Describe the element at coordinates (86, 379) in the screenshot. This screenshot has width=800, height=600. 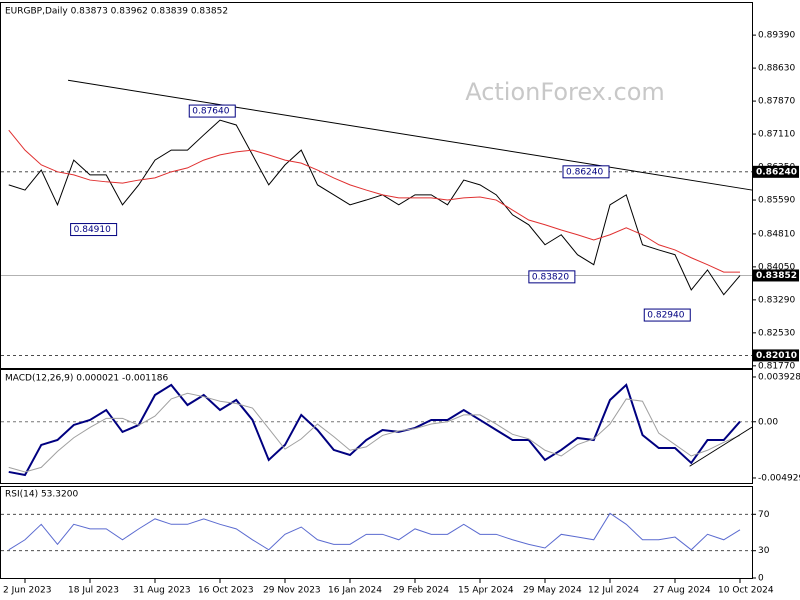
I see `panel-title: MACD(12,26,9) 0.000021 -0.001186` at that location.